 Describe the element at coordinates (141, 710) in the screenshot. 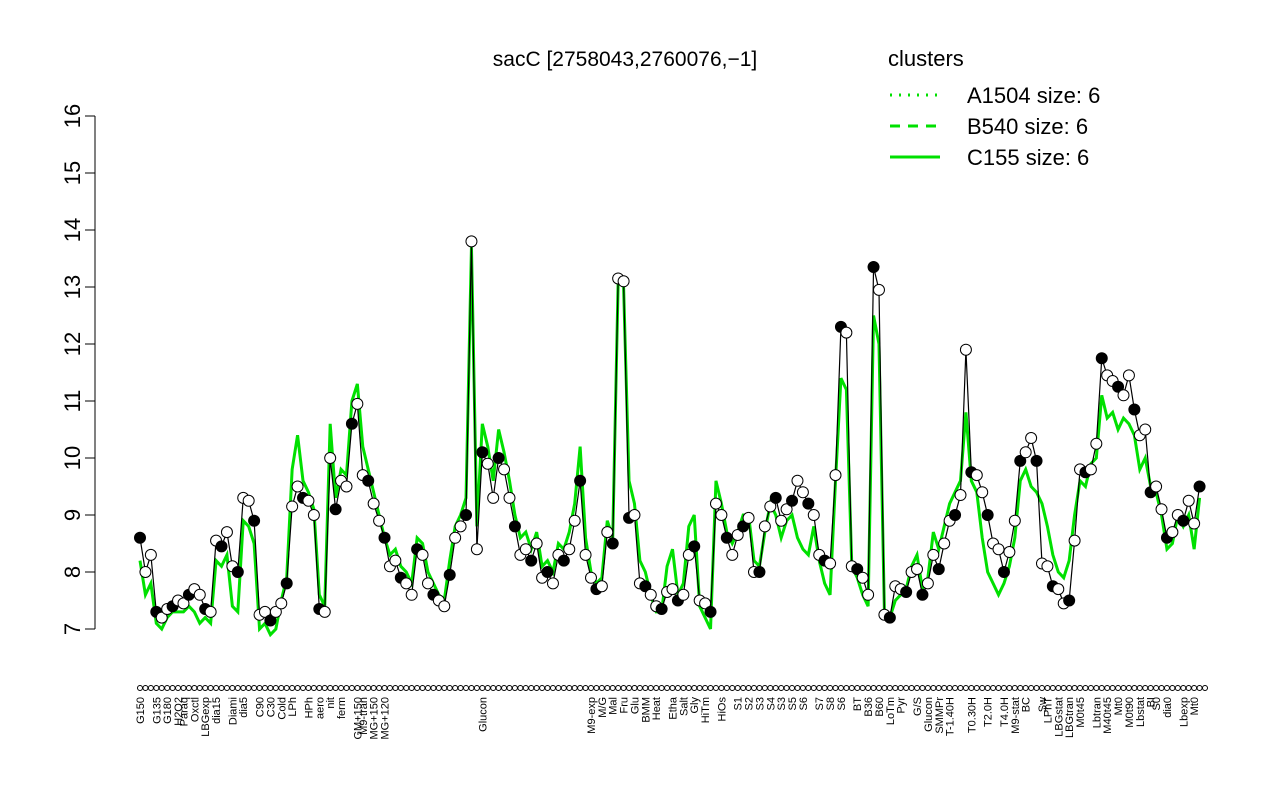

I see `x-tick-label: G150` at that location.